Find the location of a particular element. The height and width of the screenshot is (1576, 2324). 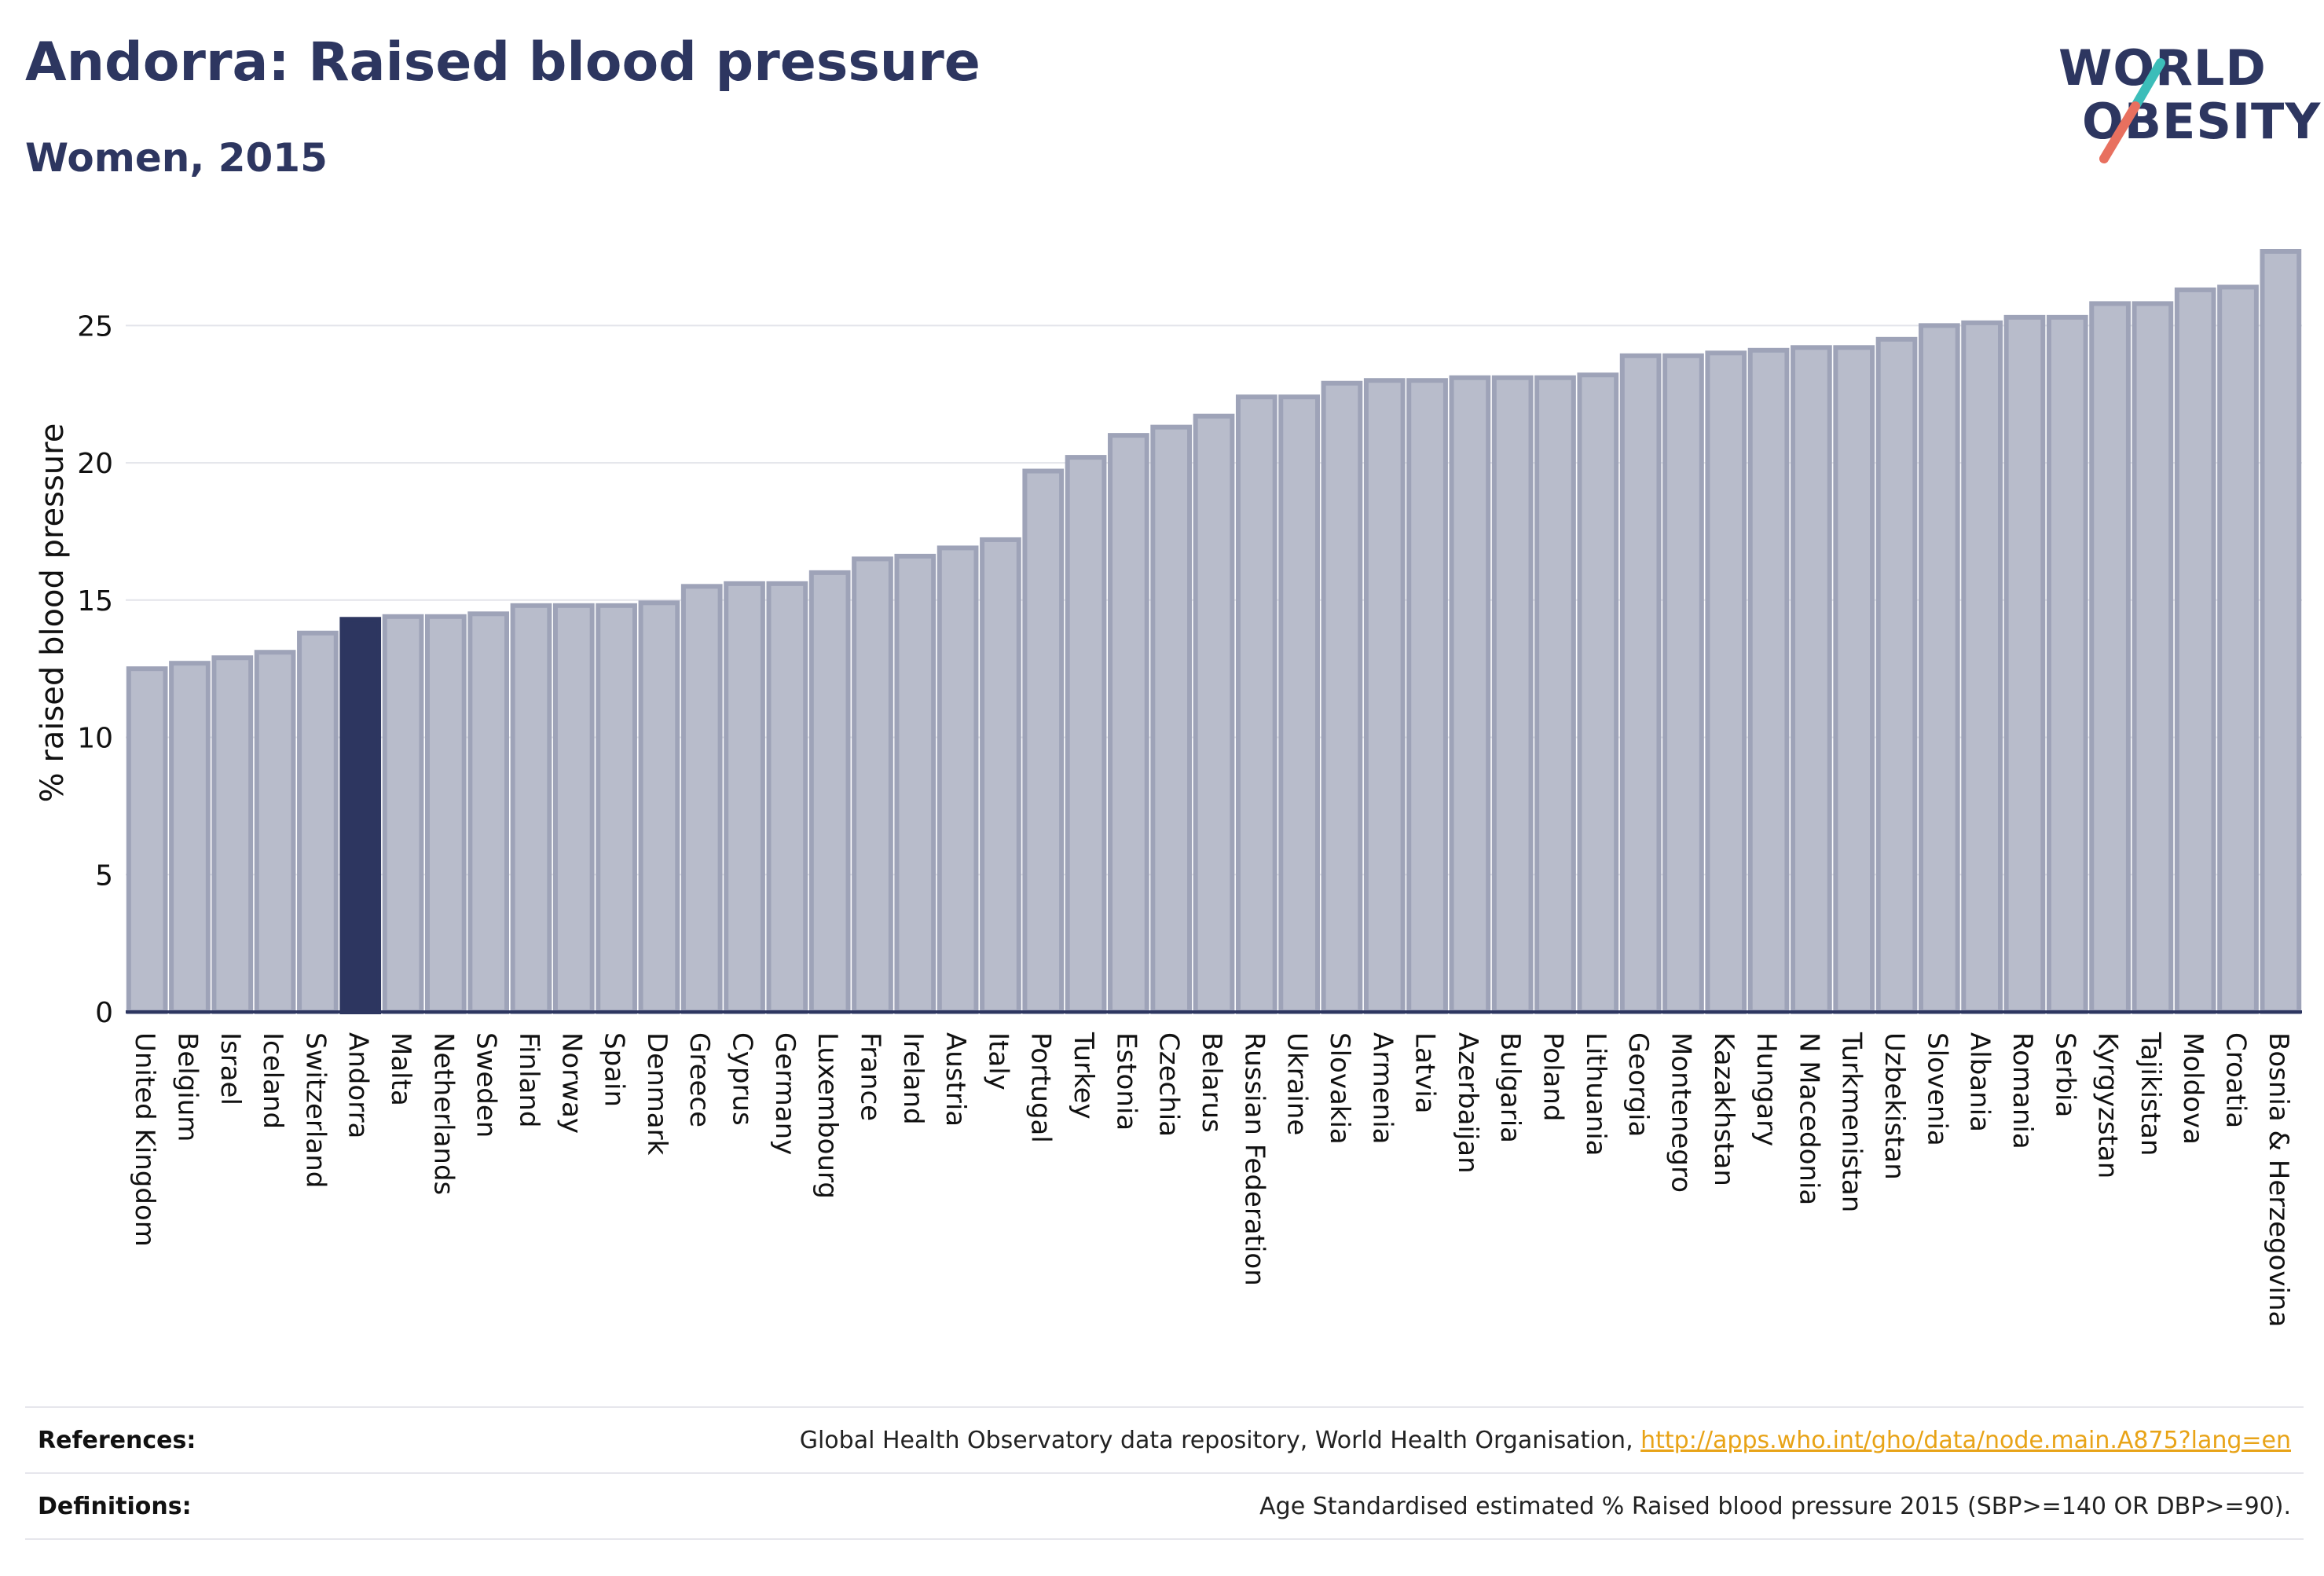

x-tick-label: Armenia is located at coordinates (1382, 1088).